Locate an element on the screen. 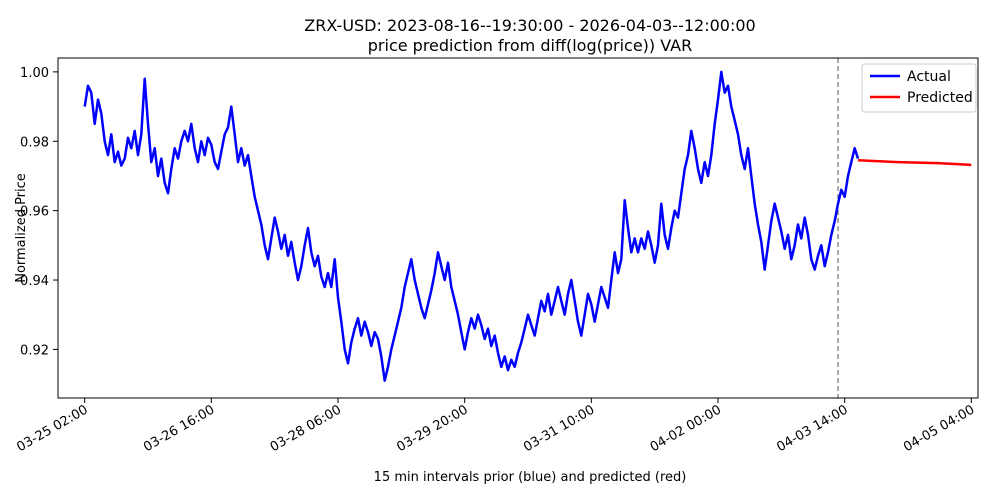 Image resolution: width=1000 pixels, height=500 pixels. legend-label-actual: Actual is located at coordinates (929, 77).